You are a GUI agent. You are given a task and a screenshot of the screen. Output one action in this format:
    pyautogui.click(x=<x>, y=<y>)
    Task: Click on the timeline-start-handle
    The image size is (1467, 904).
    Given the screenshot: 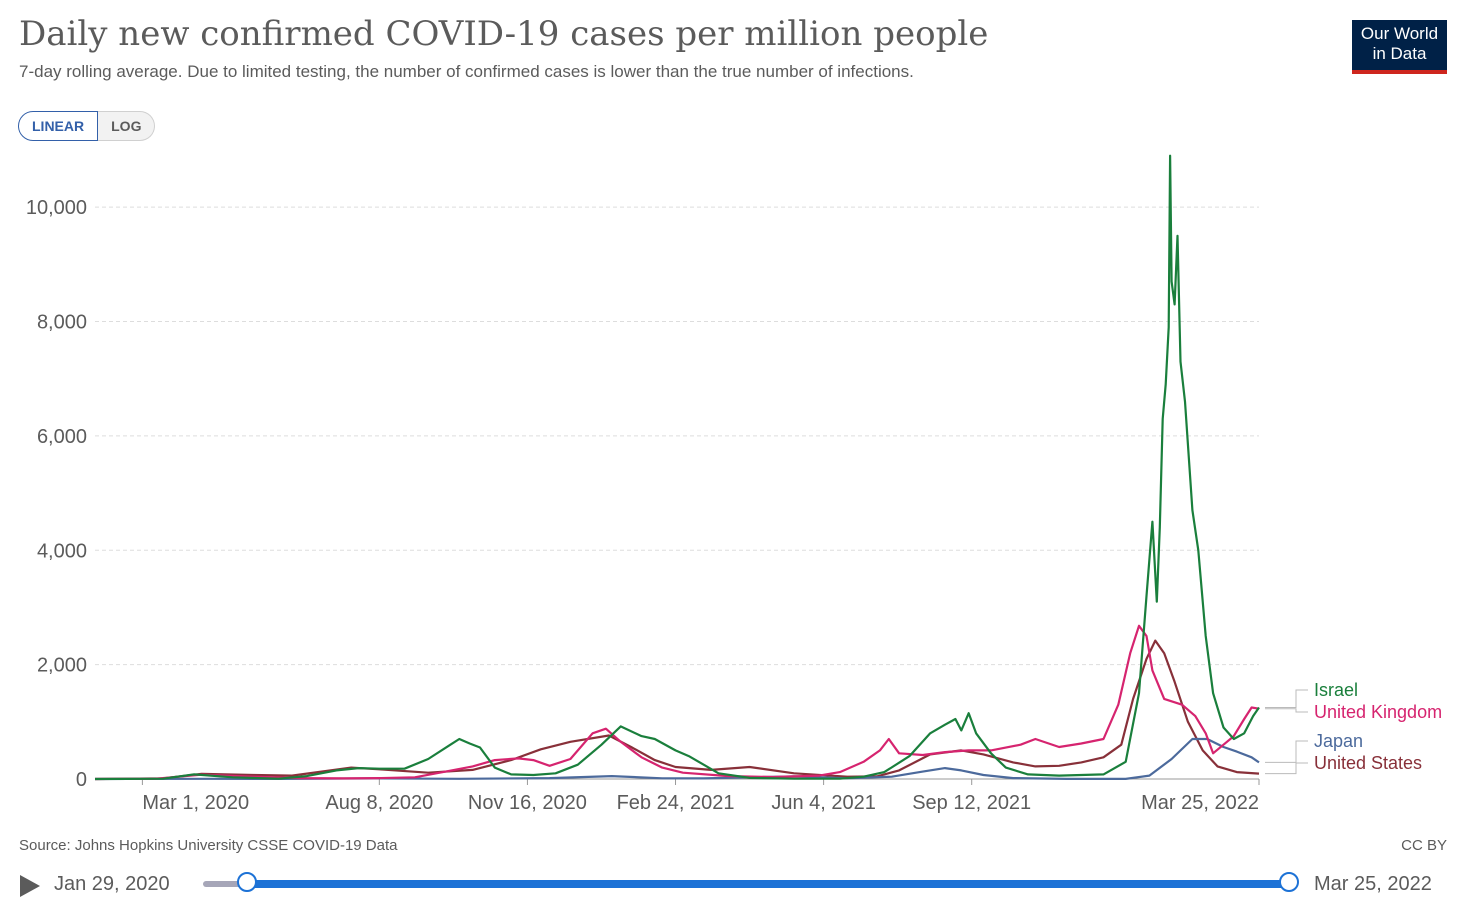 What is the action you would take?
    pyautogui.click(x=247, y=882)
    